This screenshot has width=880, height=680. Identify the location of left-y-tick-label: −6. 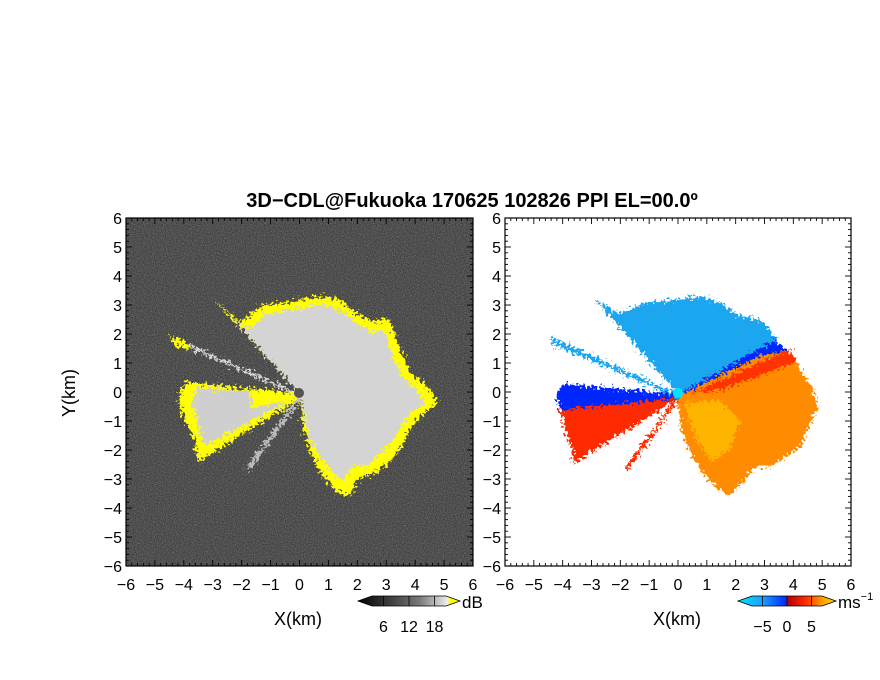
(113, 567).